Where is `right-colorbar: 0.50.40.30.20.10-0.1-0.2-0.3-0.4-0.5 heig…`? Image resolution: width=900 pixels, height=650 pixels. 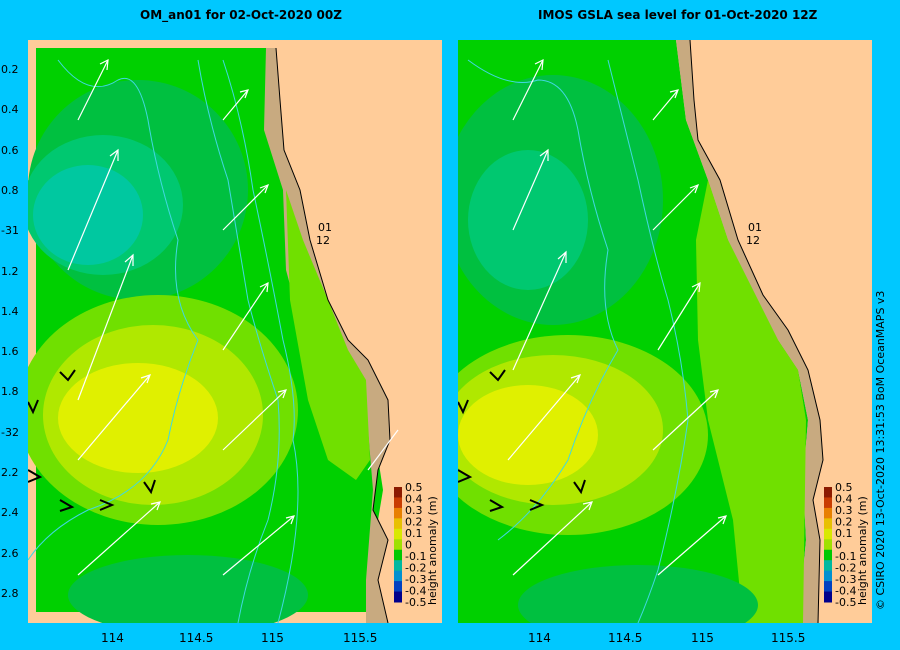
right-colorbar: 0.50.40.30.20.10-0.1-0.2-0.3-0.4-0.5 heig… is located at coordinates (846, 545).